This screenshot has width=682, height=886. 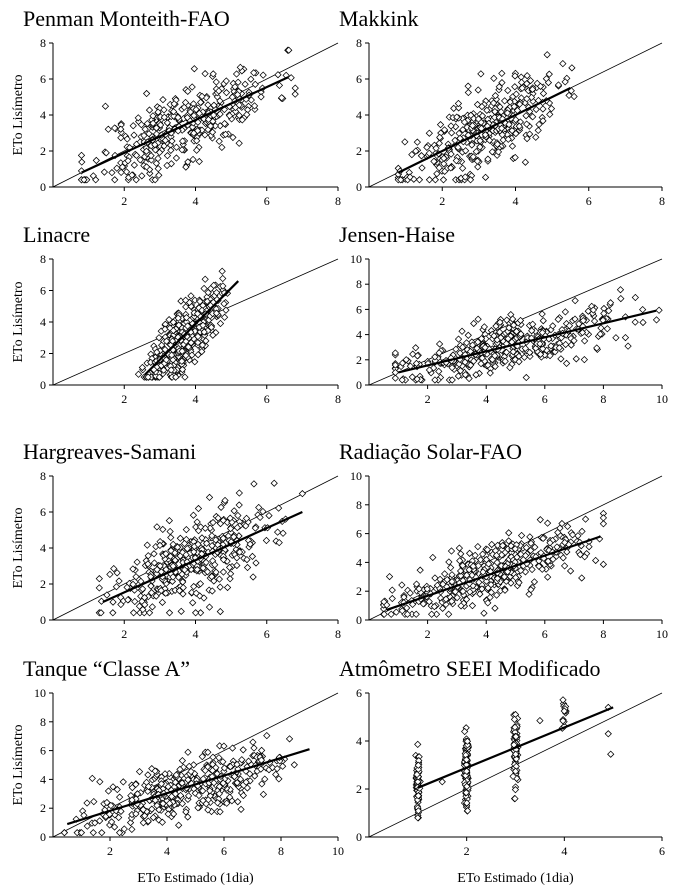 What do you see at coordinates (527, 341) in the screenshot?
I see `regression-line` at bounding box center [527, 341].